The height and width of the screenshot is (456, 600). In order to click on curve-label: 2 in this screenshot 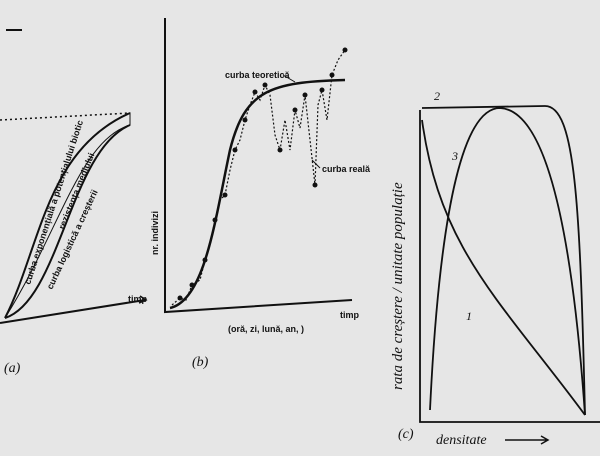, I will do `click(437, 96)`.